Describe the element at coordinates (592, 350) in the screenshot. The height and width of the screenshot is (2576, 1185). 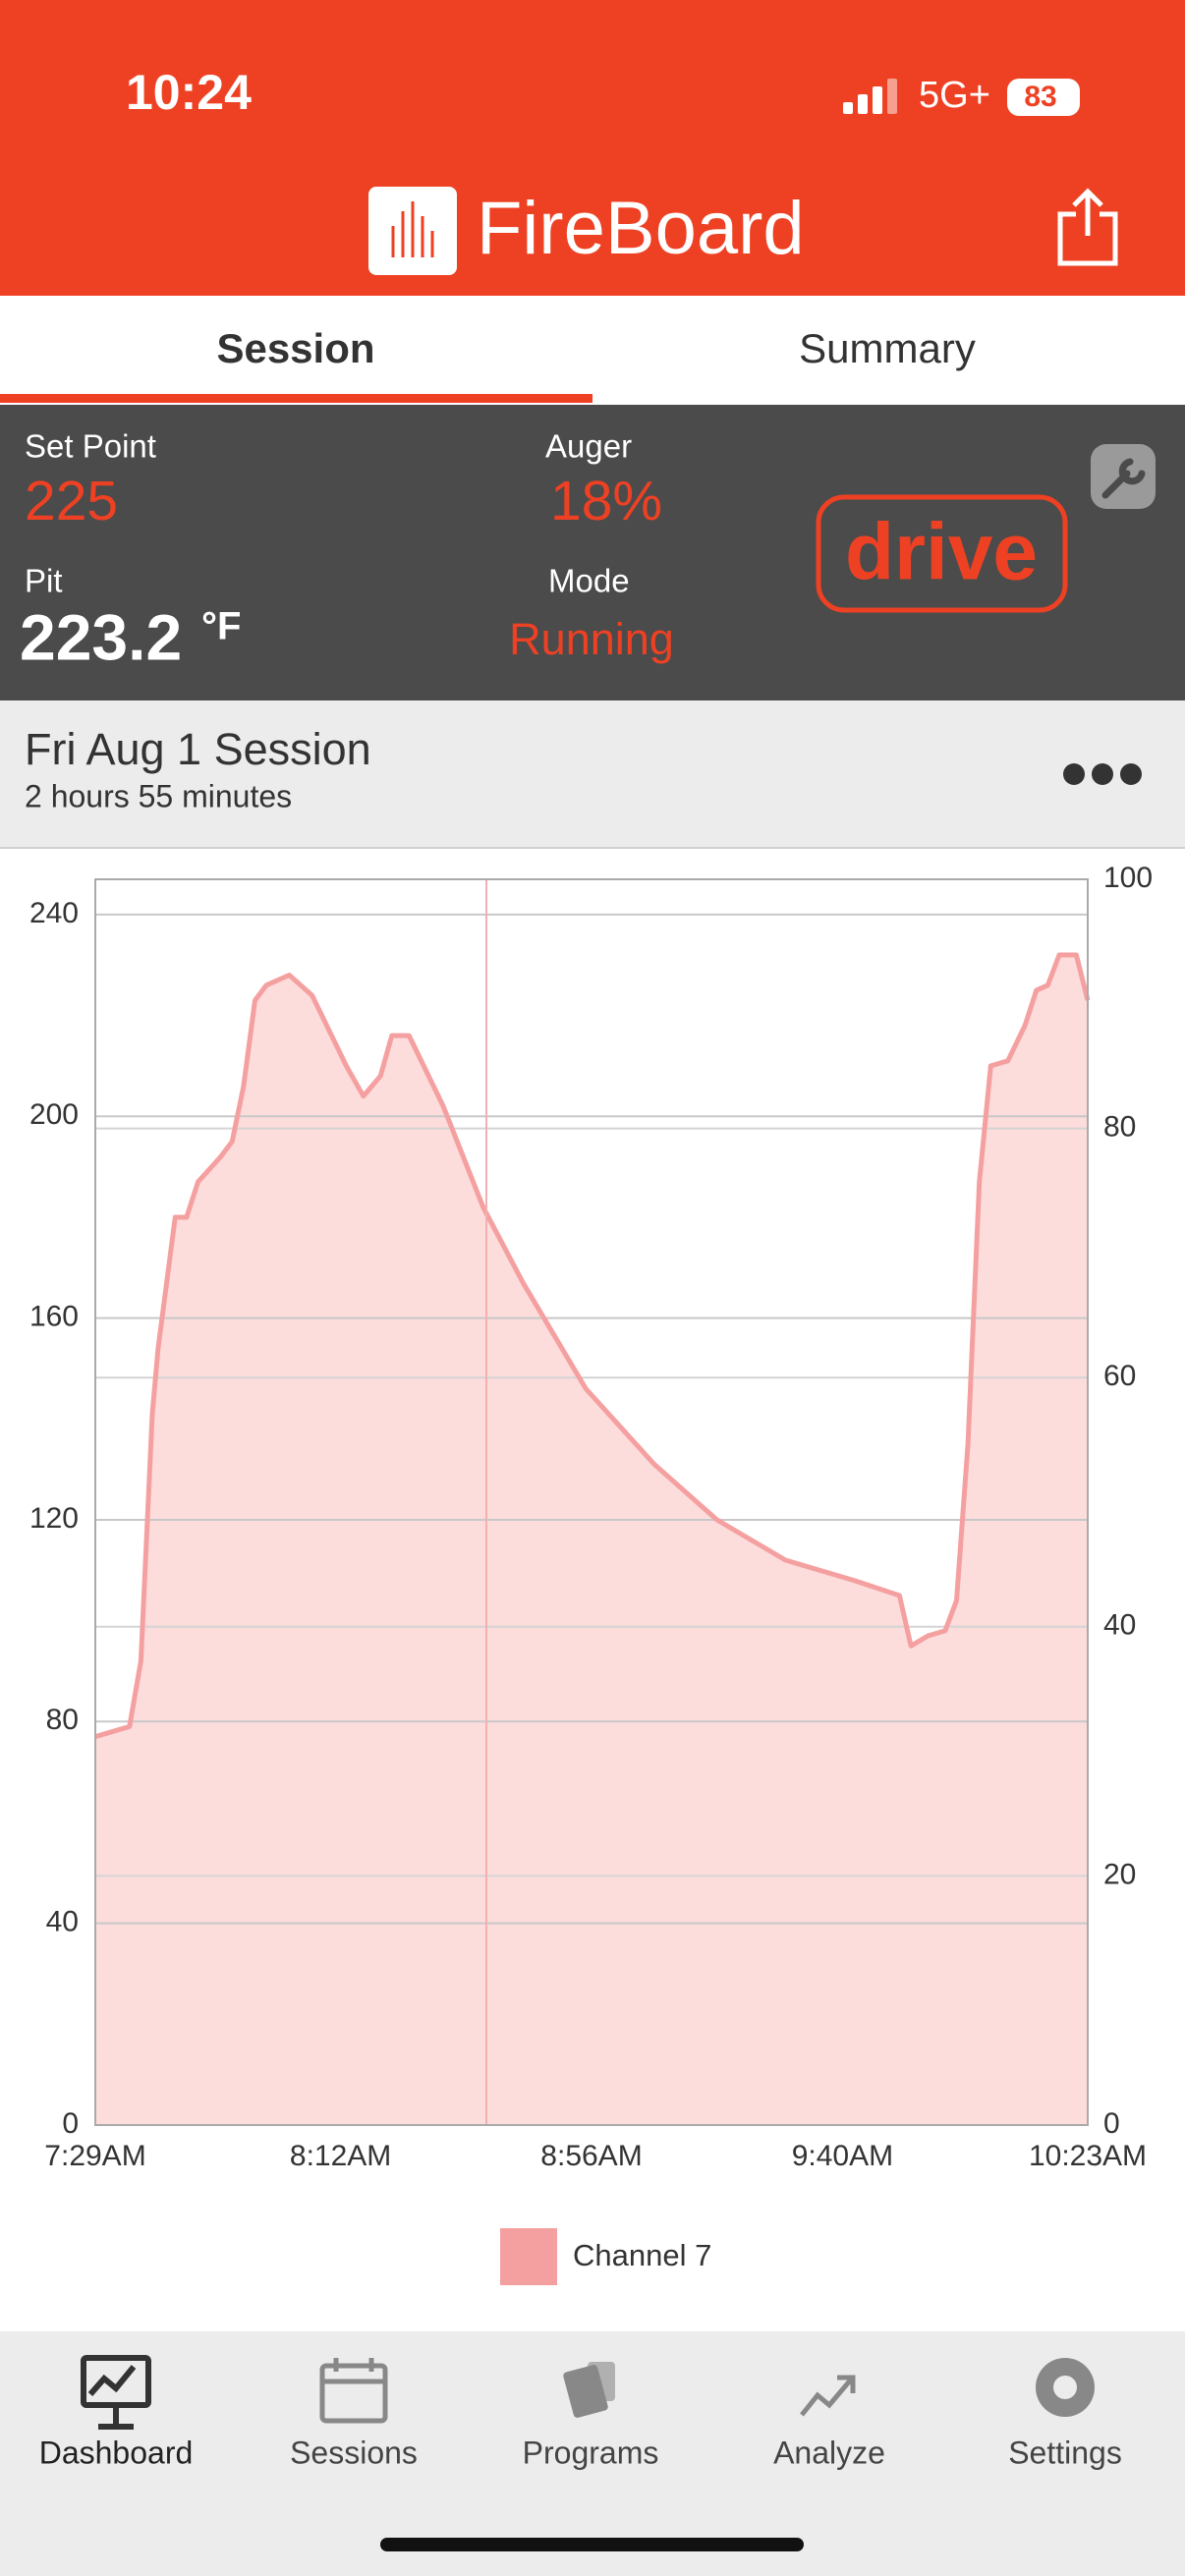
I see `tab-bar` at that location.